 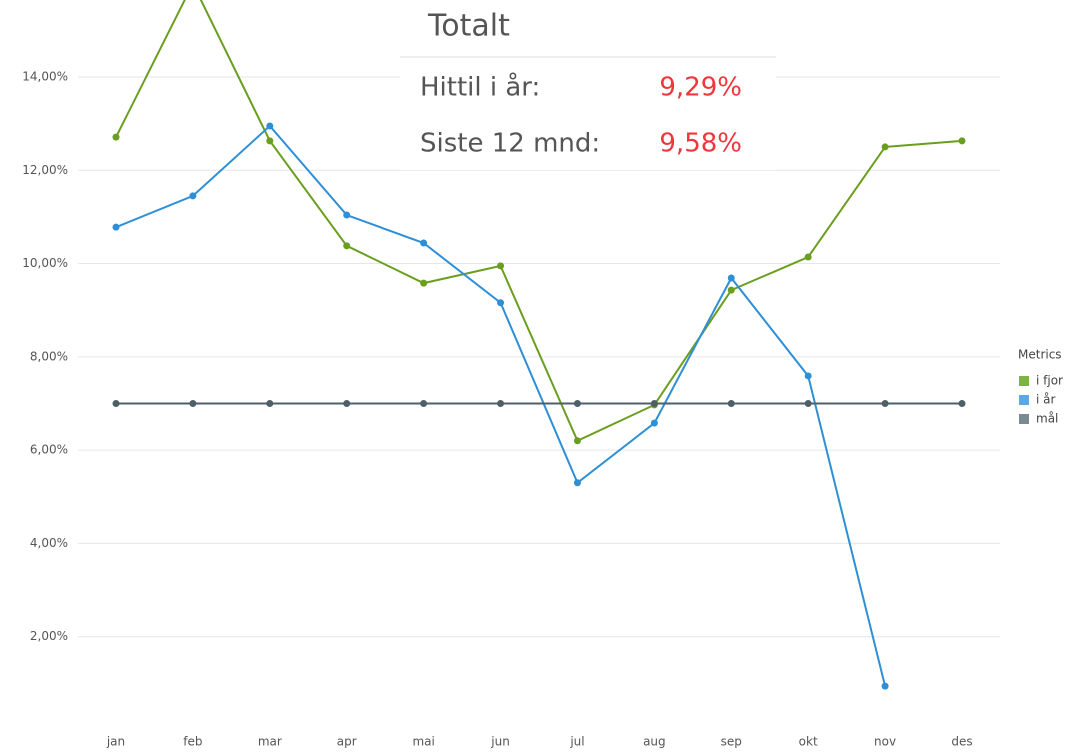 What do you see at coordinates (1047, 419) in the screenshot?
I see `legend-label: mål` at bounding box center [1047, 419].